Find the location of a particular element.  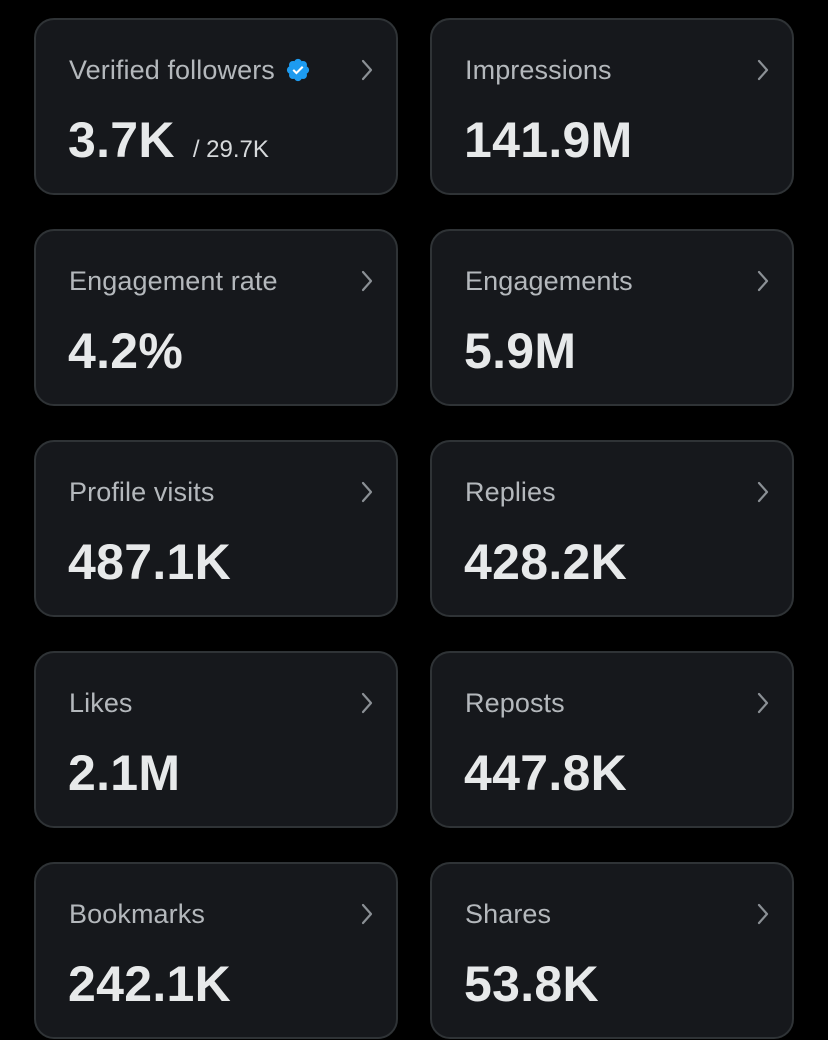

metric-value-row: 487.1K is located at coordinates (149, 562).